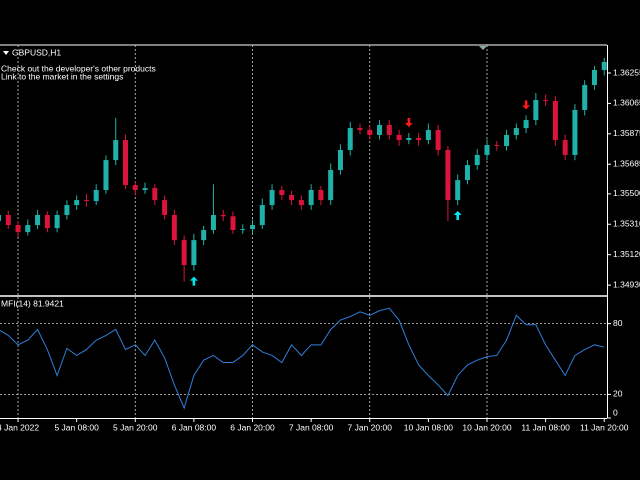 The width and height of the screenshot is (640, 480). What do you see at coordinates (252, 427) in the screenshot?
I see `x-tick-label: 6 Jan 20:00` at bounding box center [252, 427].